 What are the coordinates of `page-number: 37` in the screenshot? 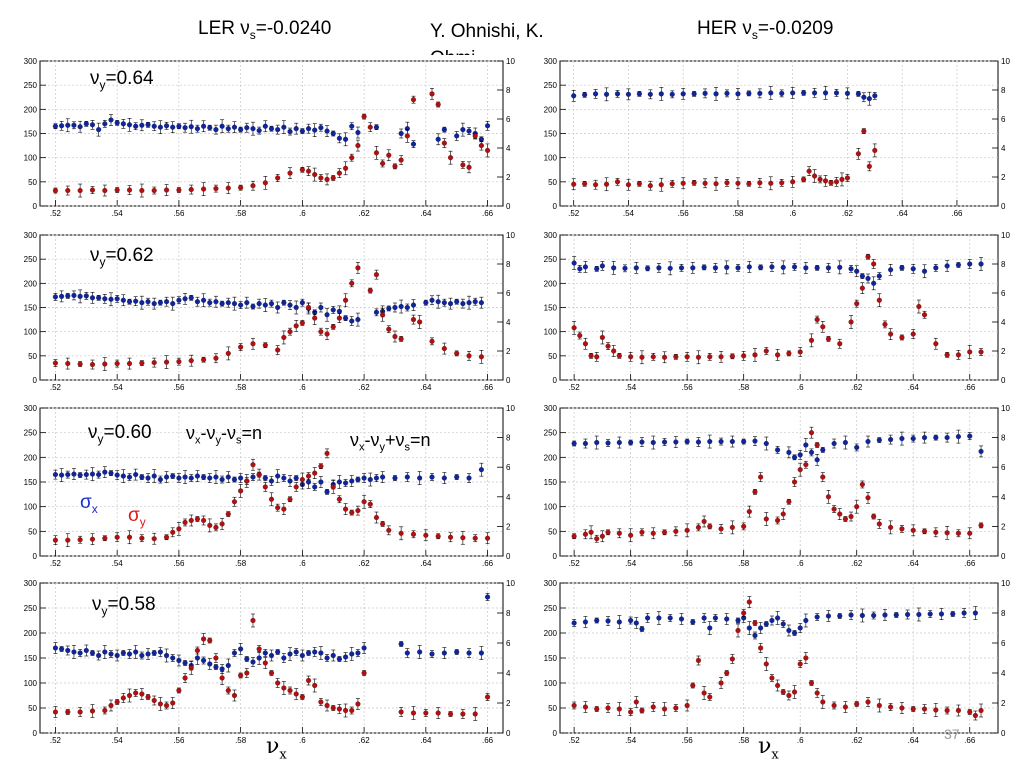 It's located at (952, 734).